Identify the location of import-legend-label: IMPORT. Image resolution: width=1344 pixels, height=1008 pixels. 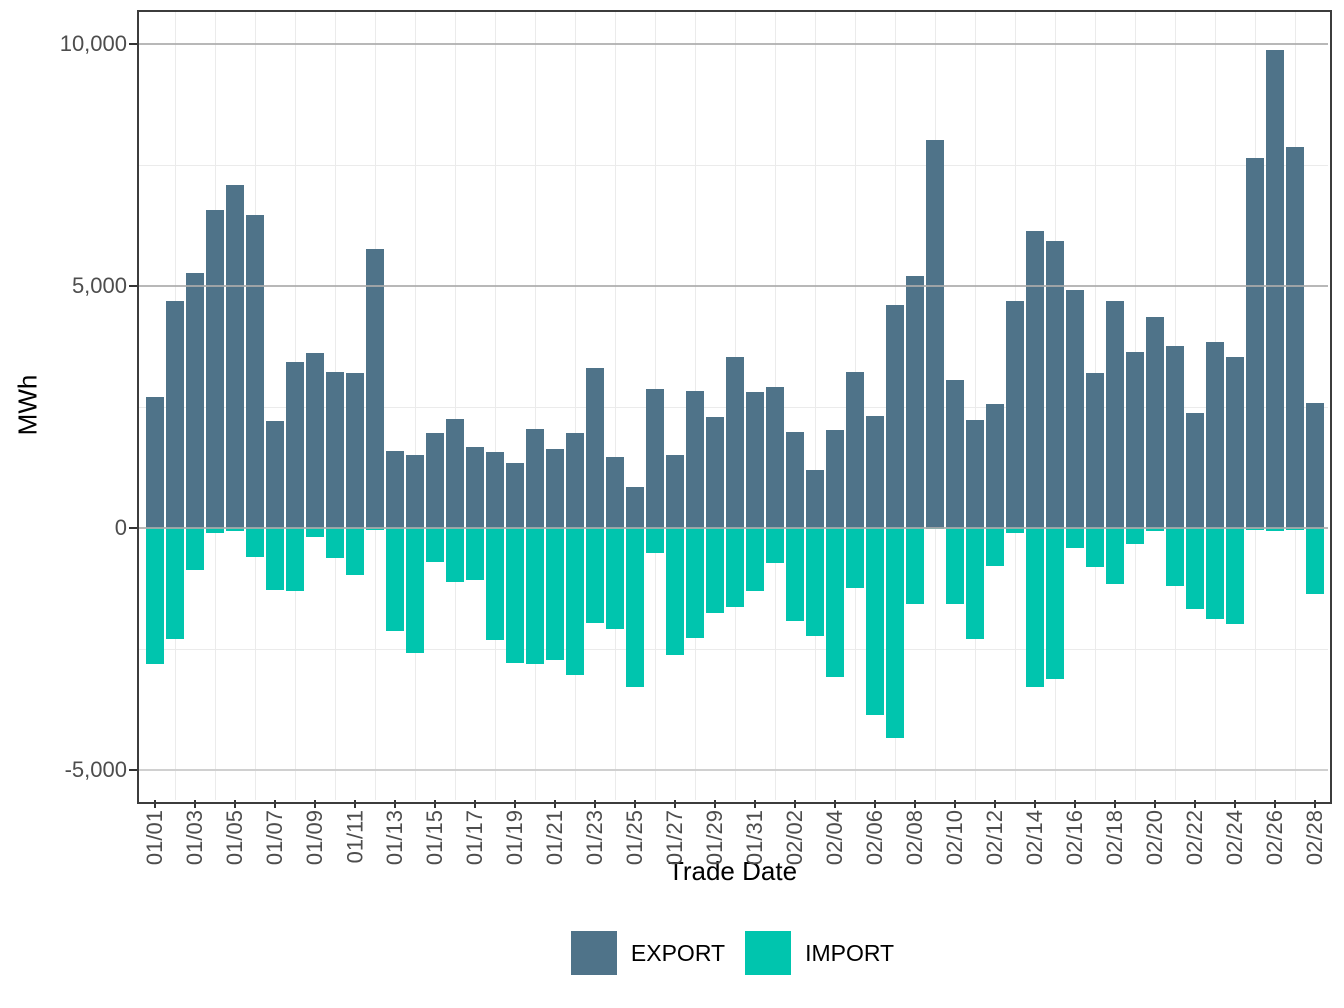
(850, 952).